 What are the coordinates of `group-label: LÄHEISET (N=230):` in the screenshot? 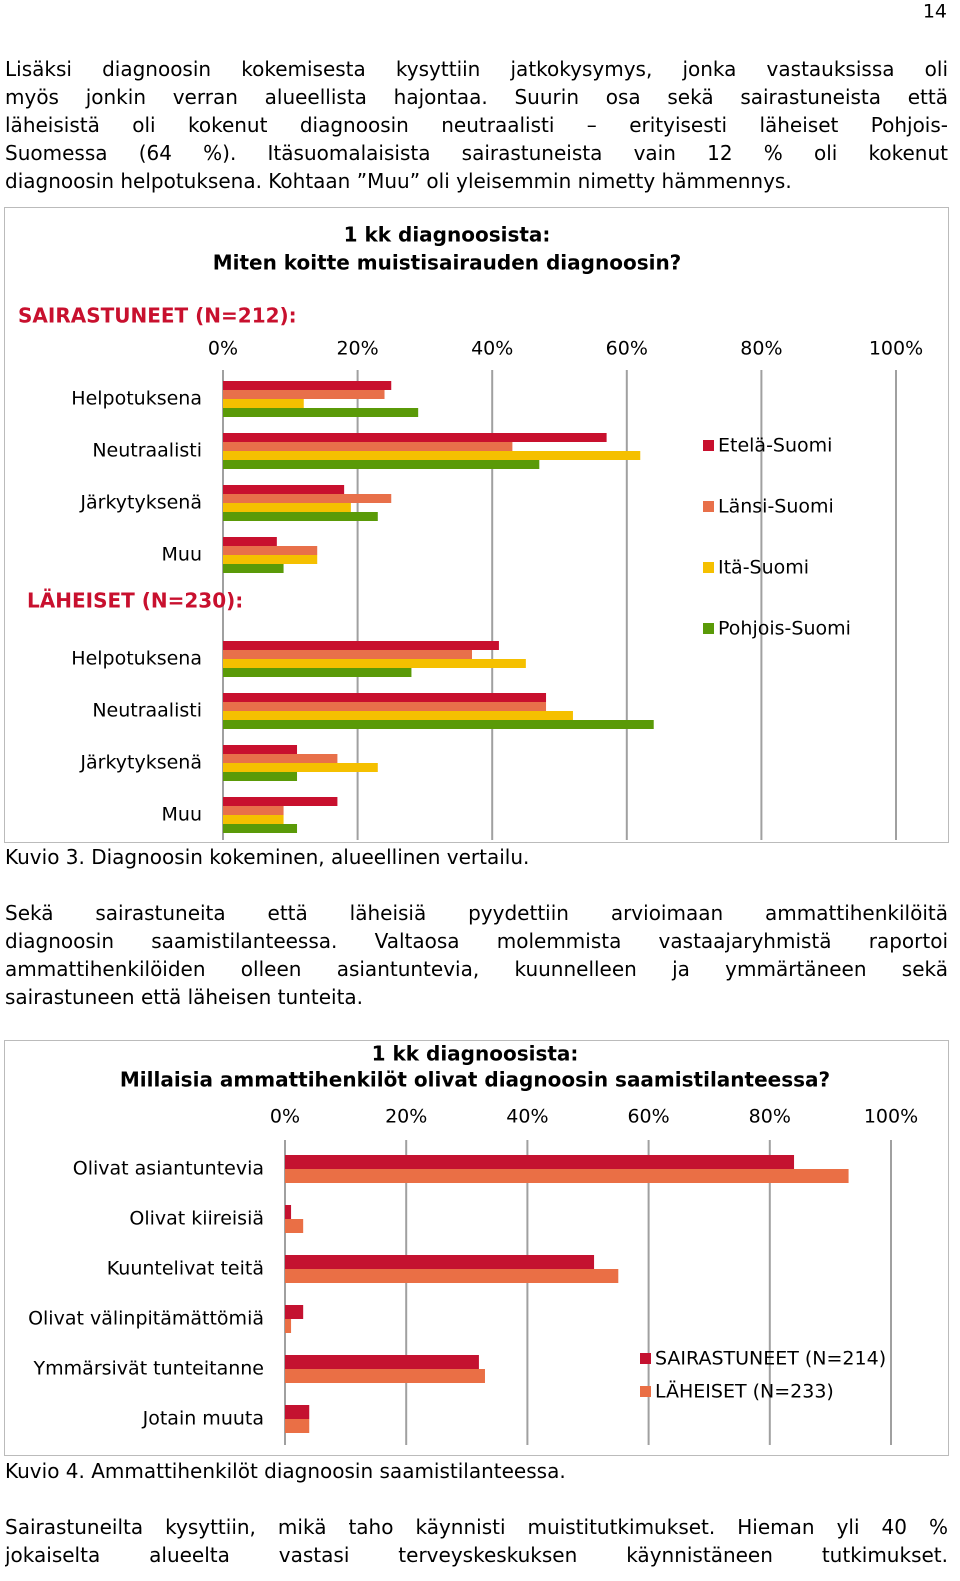 It's located at (135, 601).